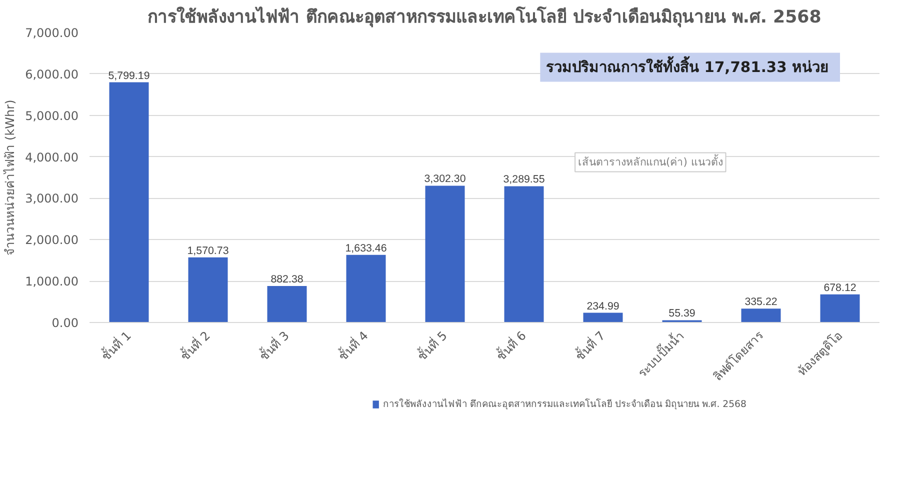  I want to click on y-tick-label: 0.00, so click(65, 323).